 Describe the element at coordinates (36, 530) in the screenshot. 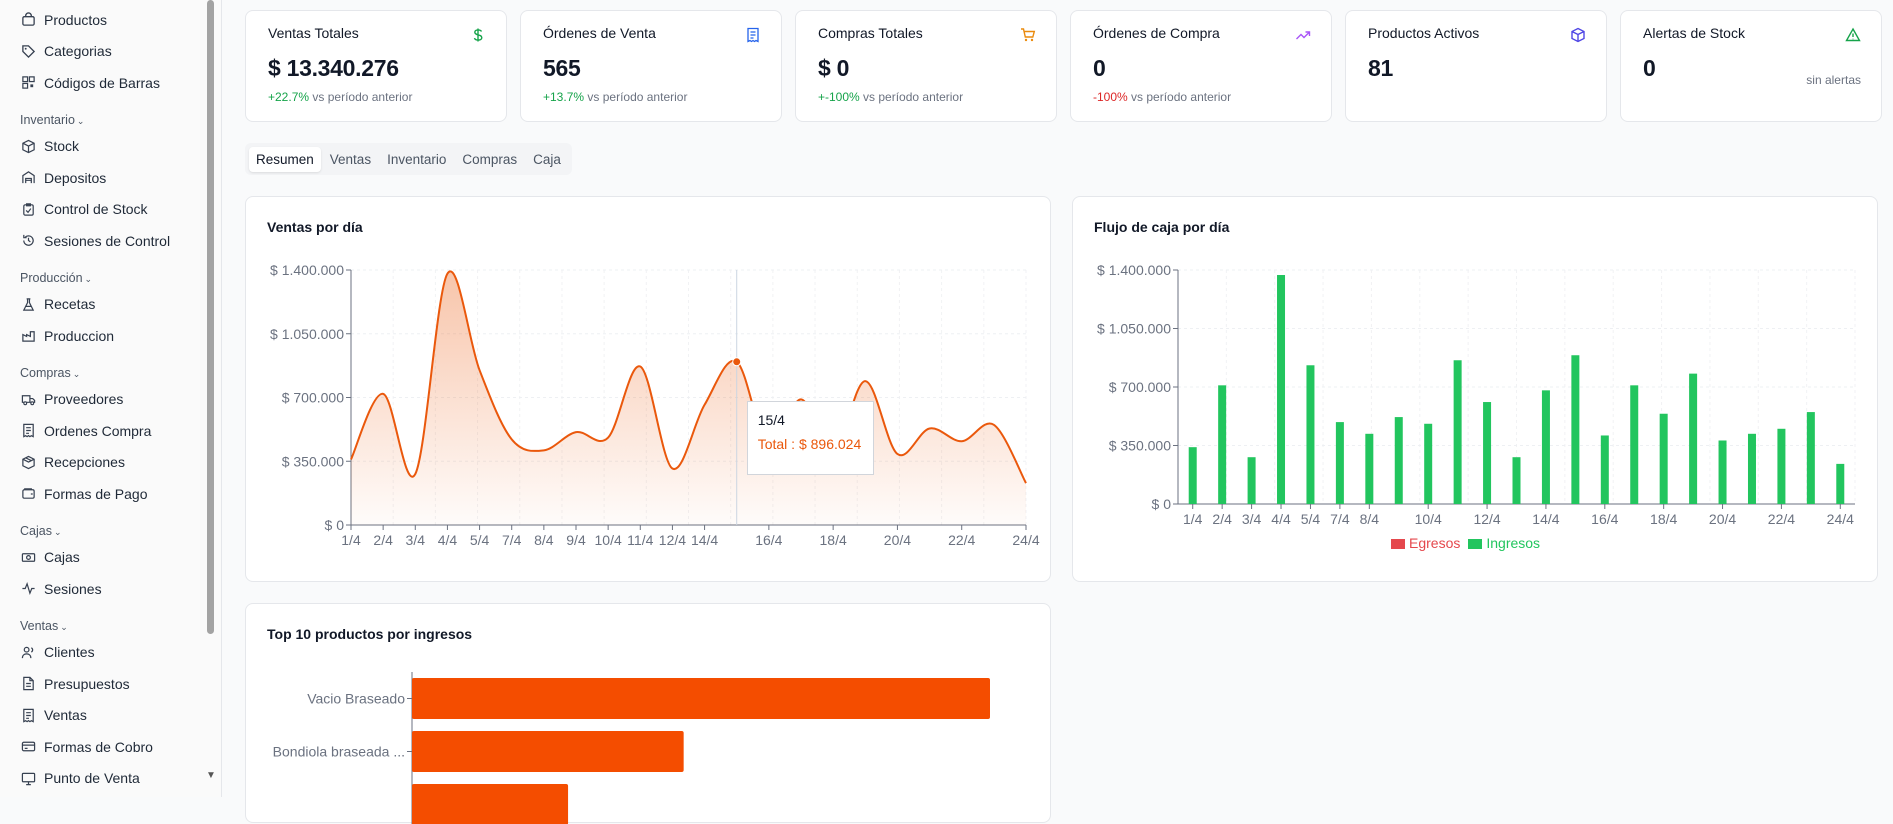

I see `sidebar-group-label: Cajas` at that location.